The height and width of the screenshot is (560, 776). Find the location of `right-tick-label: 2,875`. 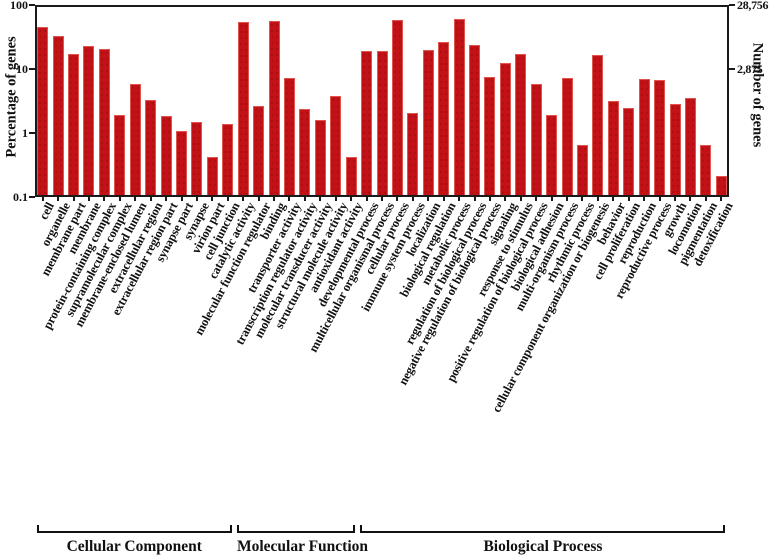

right-tick-label: 2,875 is located at coordinates (750, 69).